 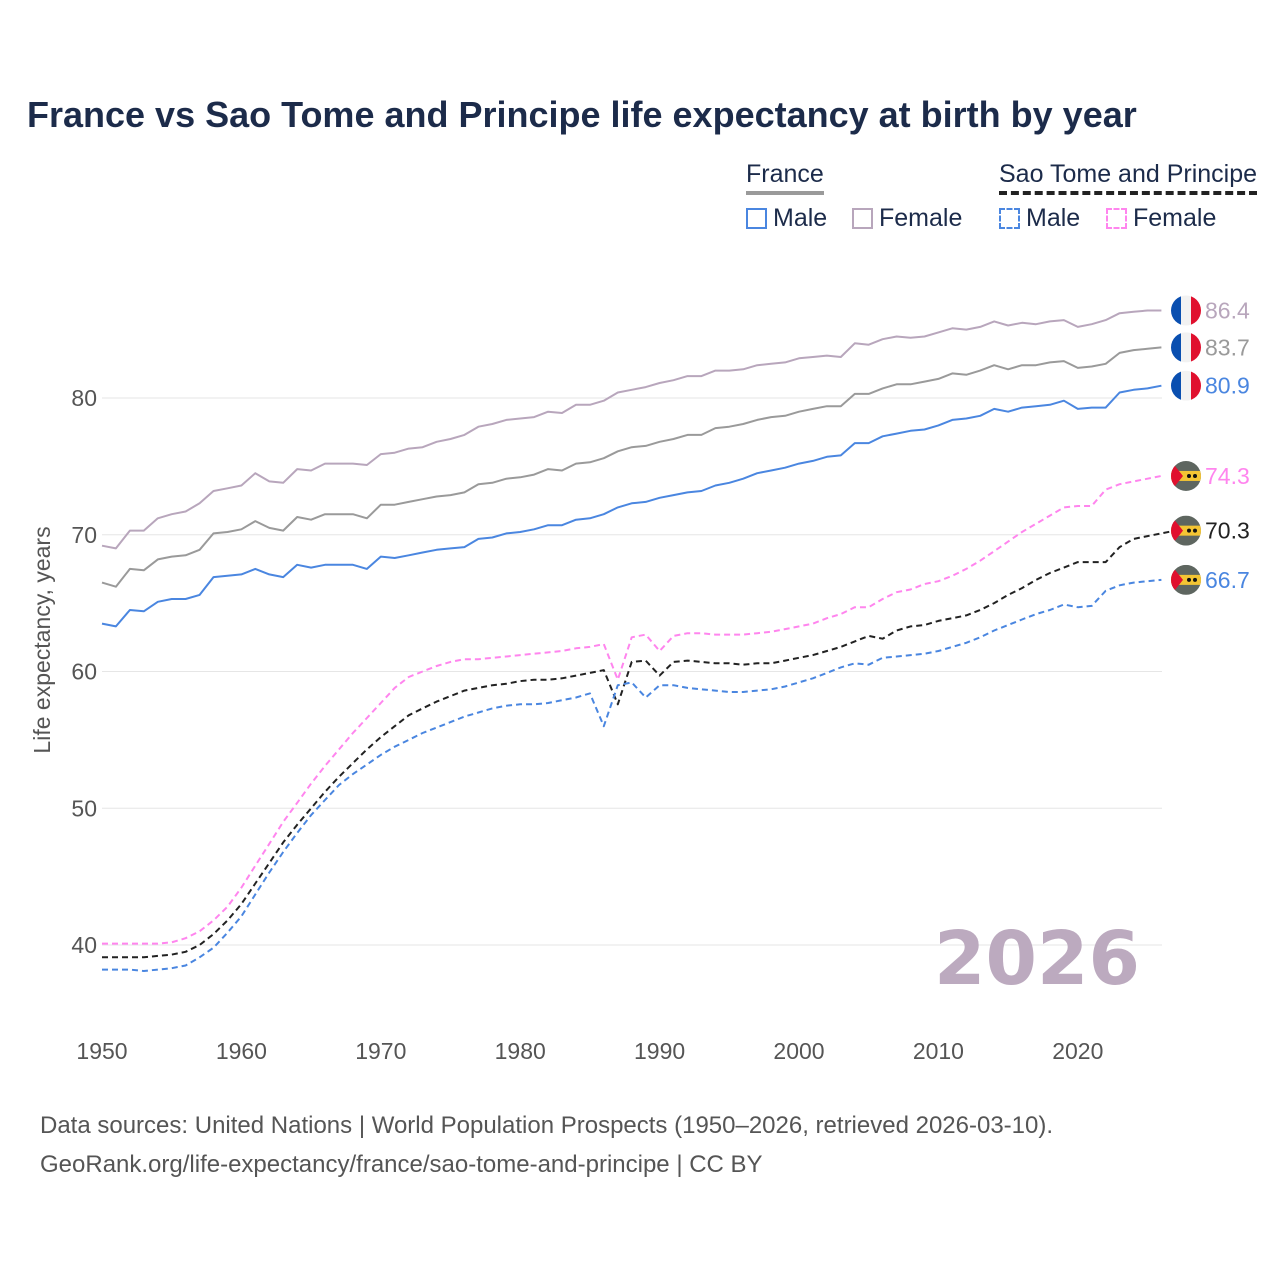 What do you see at coordinates (1227, 531) in the screenshot?
I see `end-value-label: 70.3` at bounding box center [1227, 531].